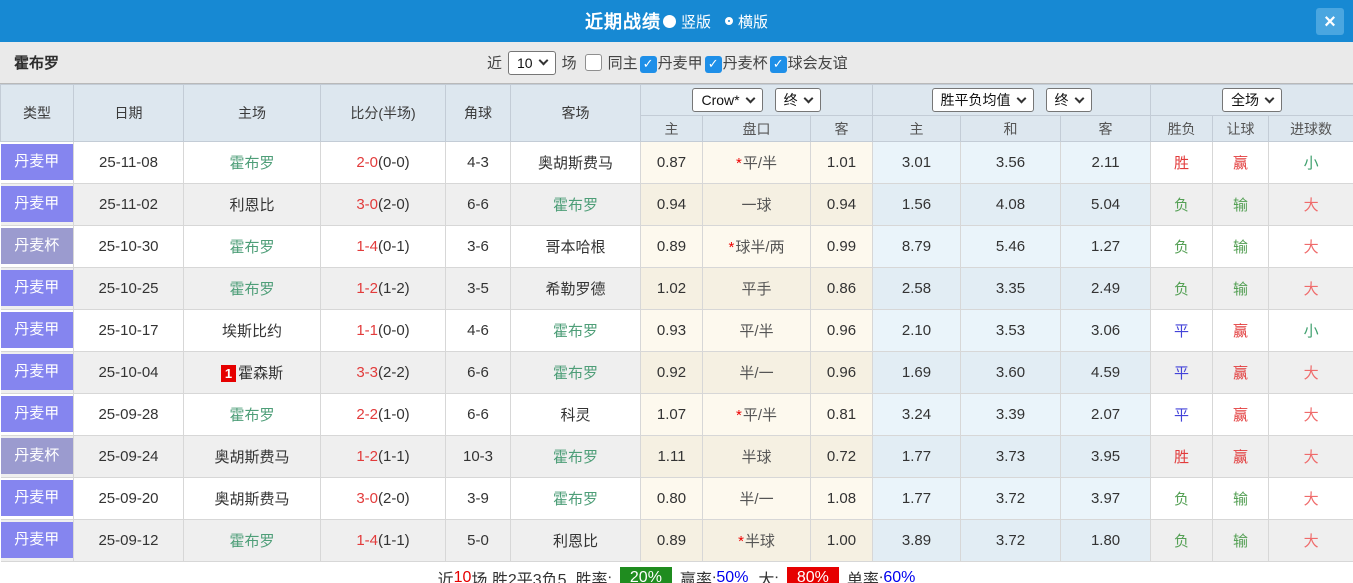 Image resolution: width=1353 pixels, height=583 pixels. Describe the element at coordinates (394, 414) in the screenshot. I see `halftime-score: (1-0)` at that location.